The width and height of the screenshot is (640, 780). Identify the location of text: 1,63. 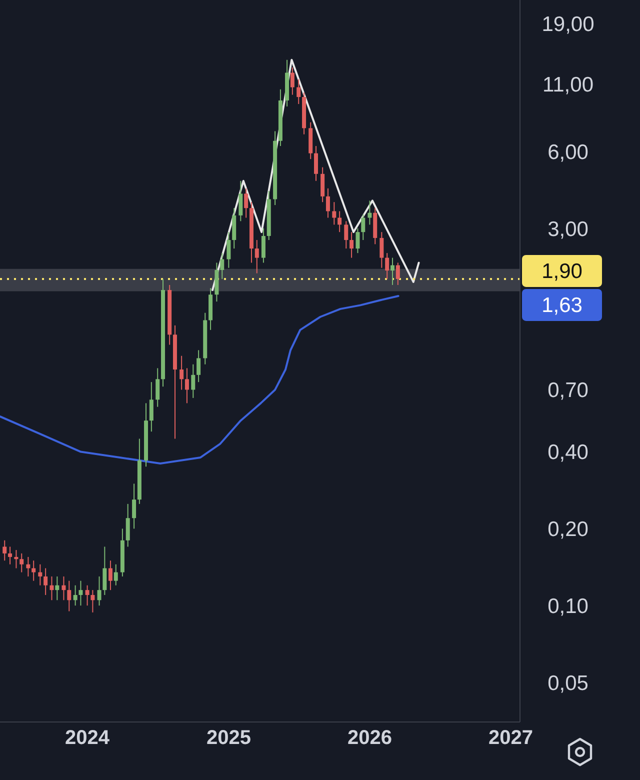
(562, 305).